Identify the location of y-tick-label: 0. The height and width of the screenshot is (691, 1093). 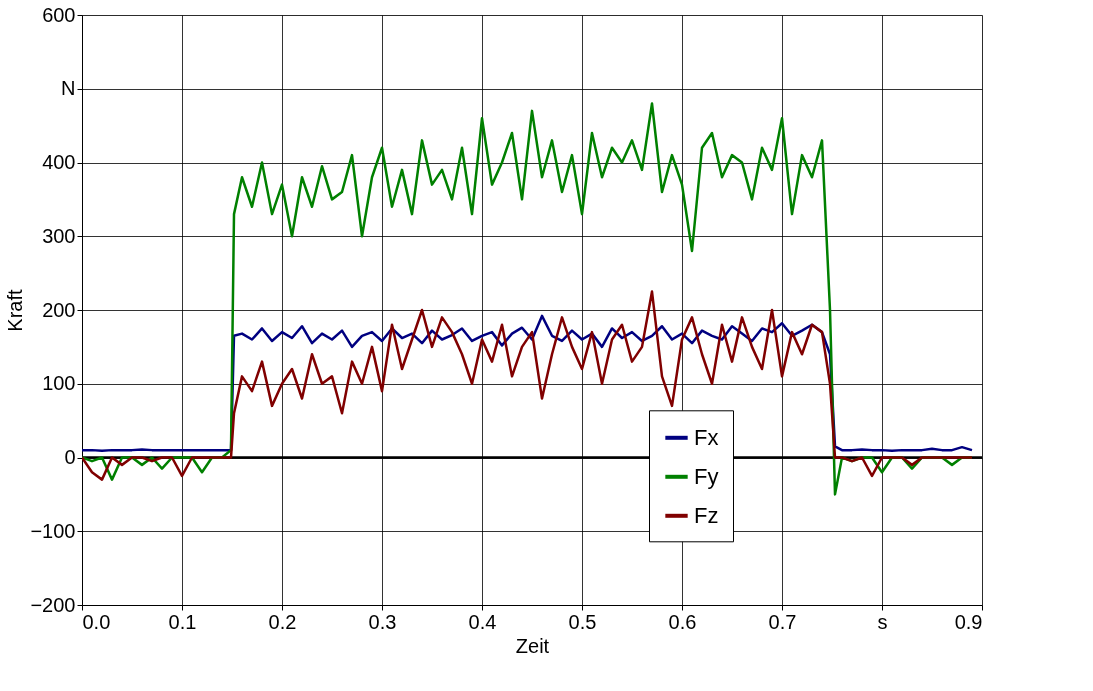
(70, 457).